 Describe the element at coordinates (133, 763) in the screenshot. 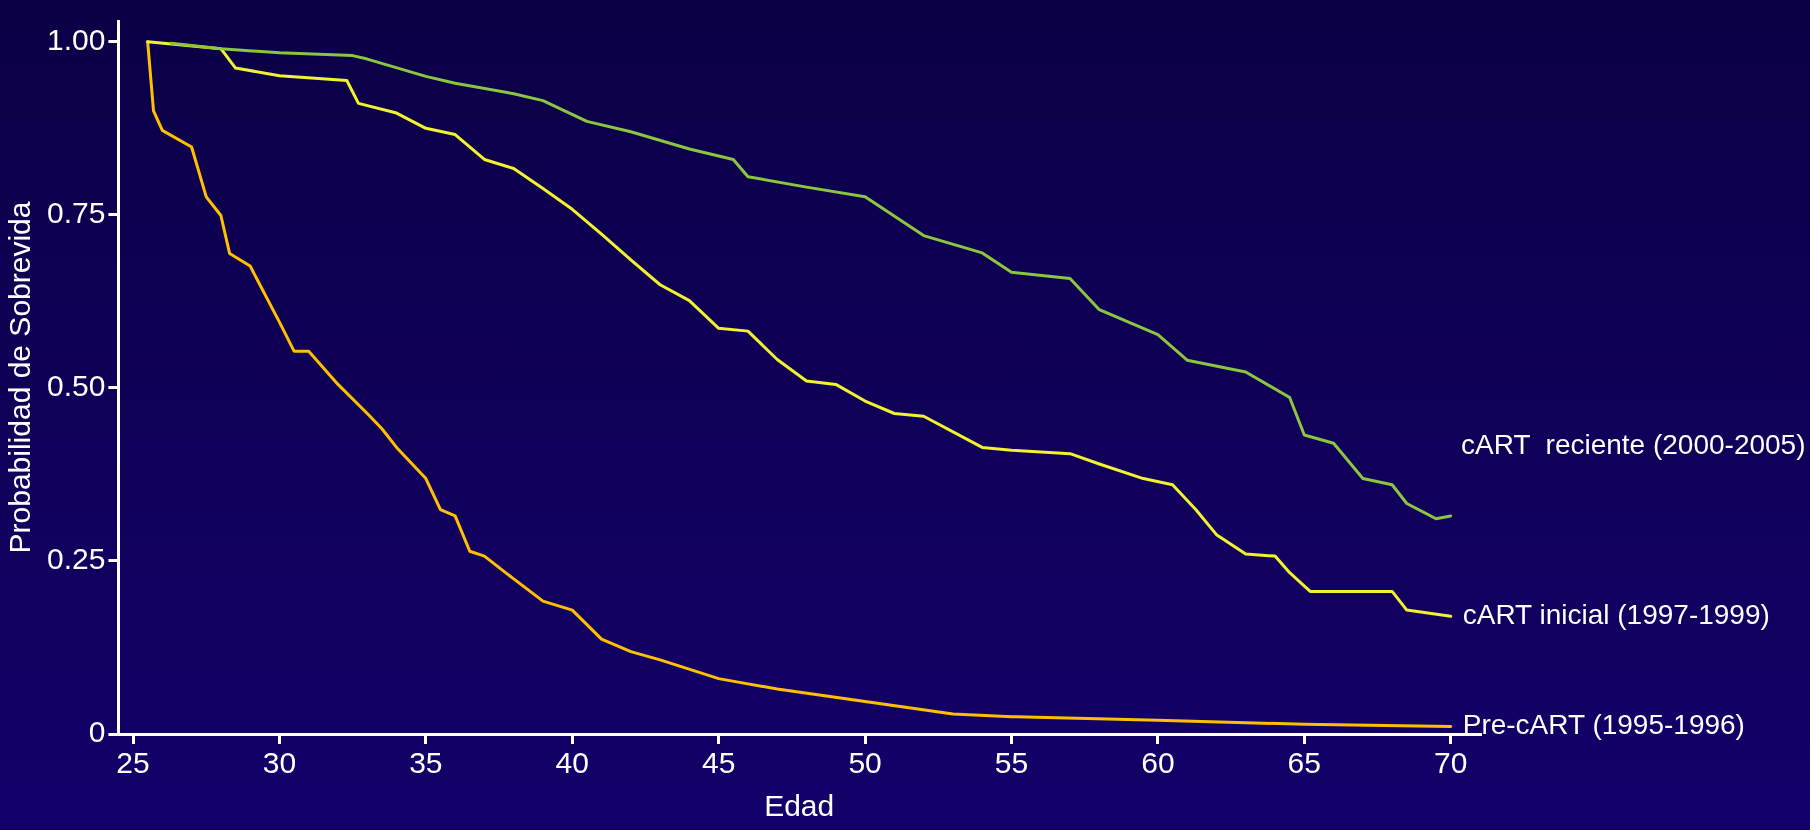

I see `x-tick-label: 25` at that location.